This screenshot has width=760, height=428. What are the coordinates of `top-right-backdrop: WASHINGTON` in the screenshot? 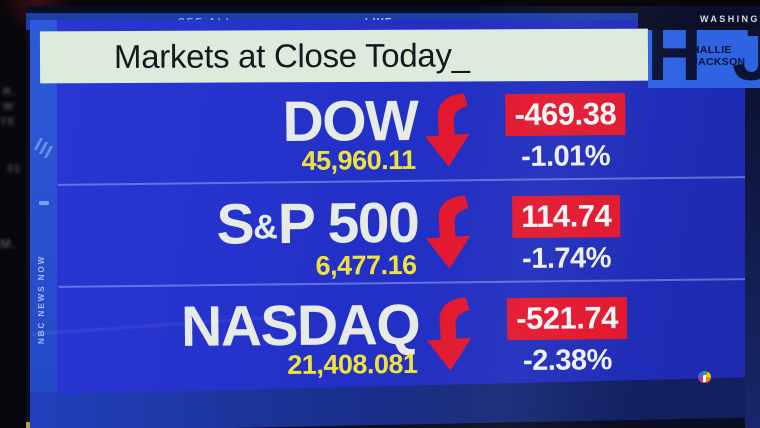 It's located at (699, 18).